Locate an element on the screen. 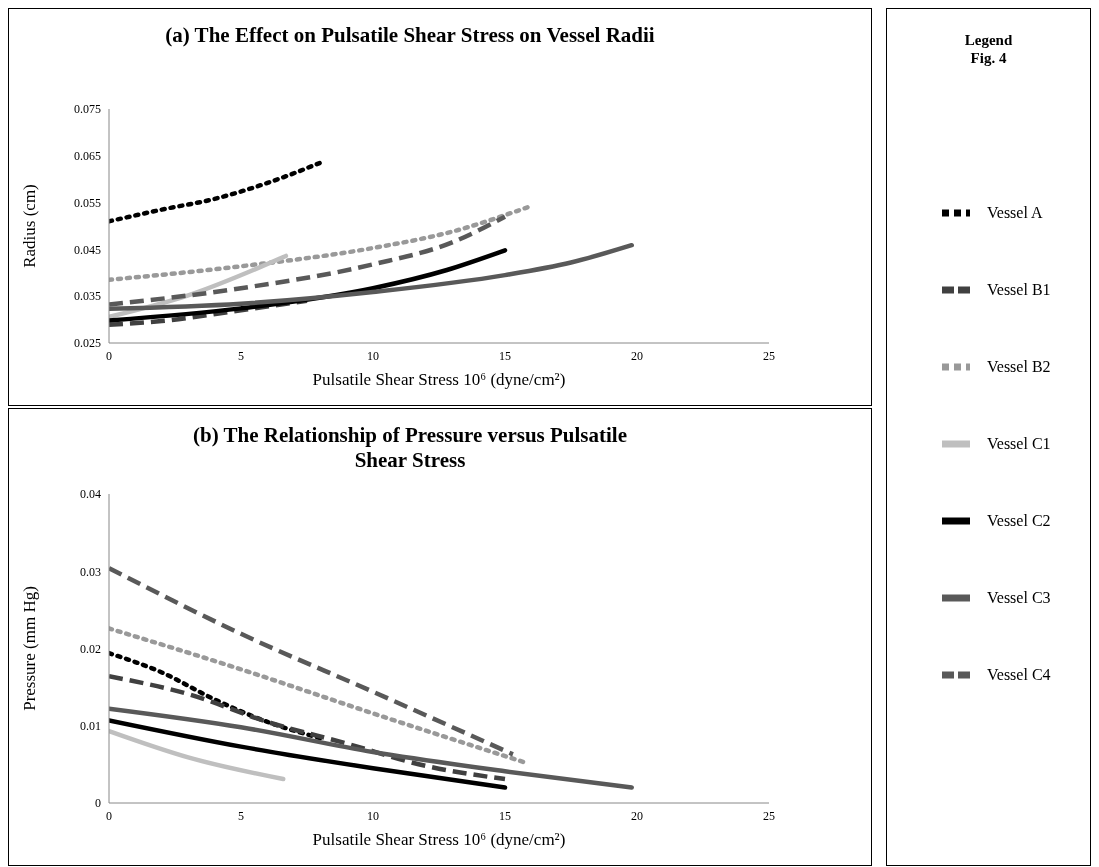 The image size is (1099, 867). legend-label: Vessel B1 is located at coordinates (1019, 289).